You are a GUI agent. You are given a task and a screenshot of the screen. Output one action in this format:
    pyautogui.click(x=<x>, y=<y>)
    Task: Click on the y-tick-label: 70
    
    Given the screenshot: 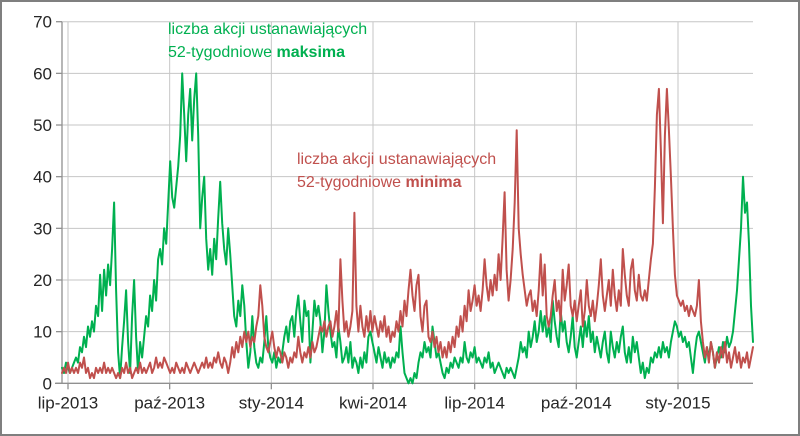 What is the action you would take?
    pyautogui.click(x=42, y=22)
    